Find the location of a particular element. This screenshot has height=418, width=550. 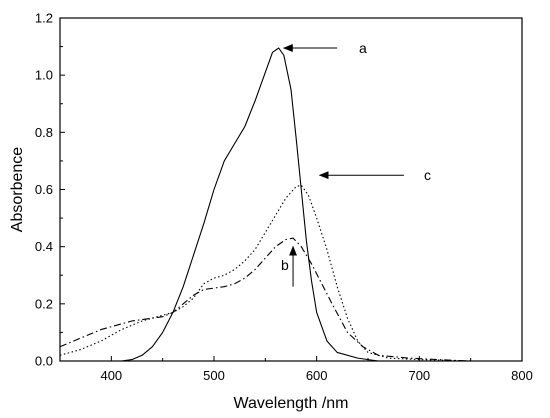

x-tick-label: 700 is located at coordinates (419, 375).